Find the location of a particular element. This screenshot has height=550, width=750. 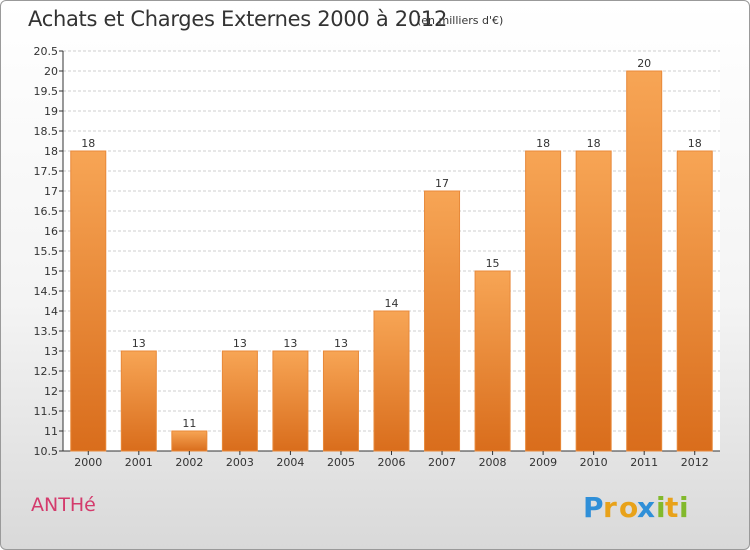

x-tick-label: 2009 is located at coordinates (543, 462).